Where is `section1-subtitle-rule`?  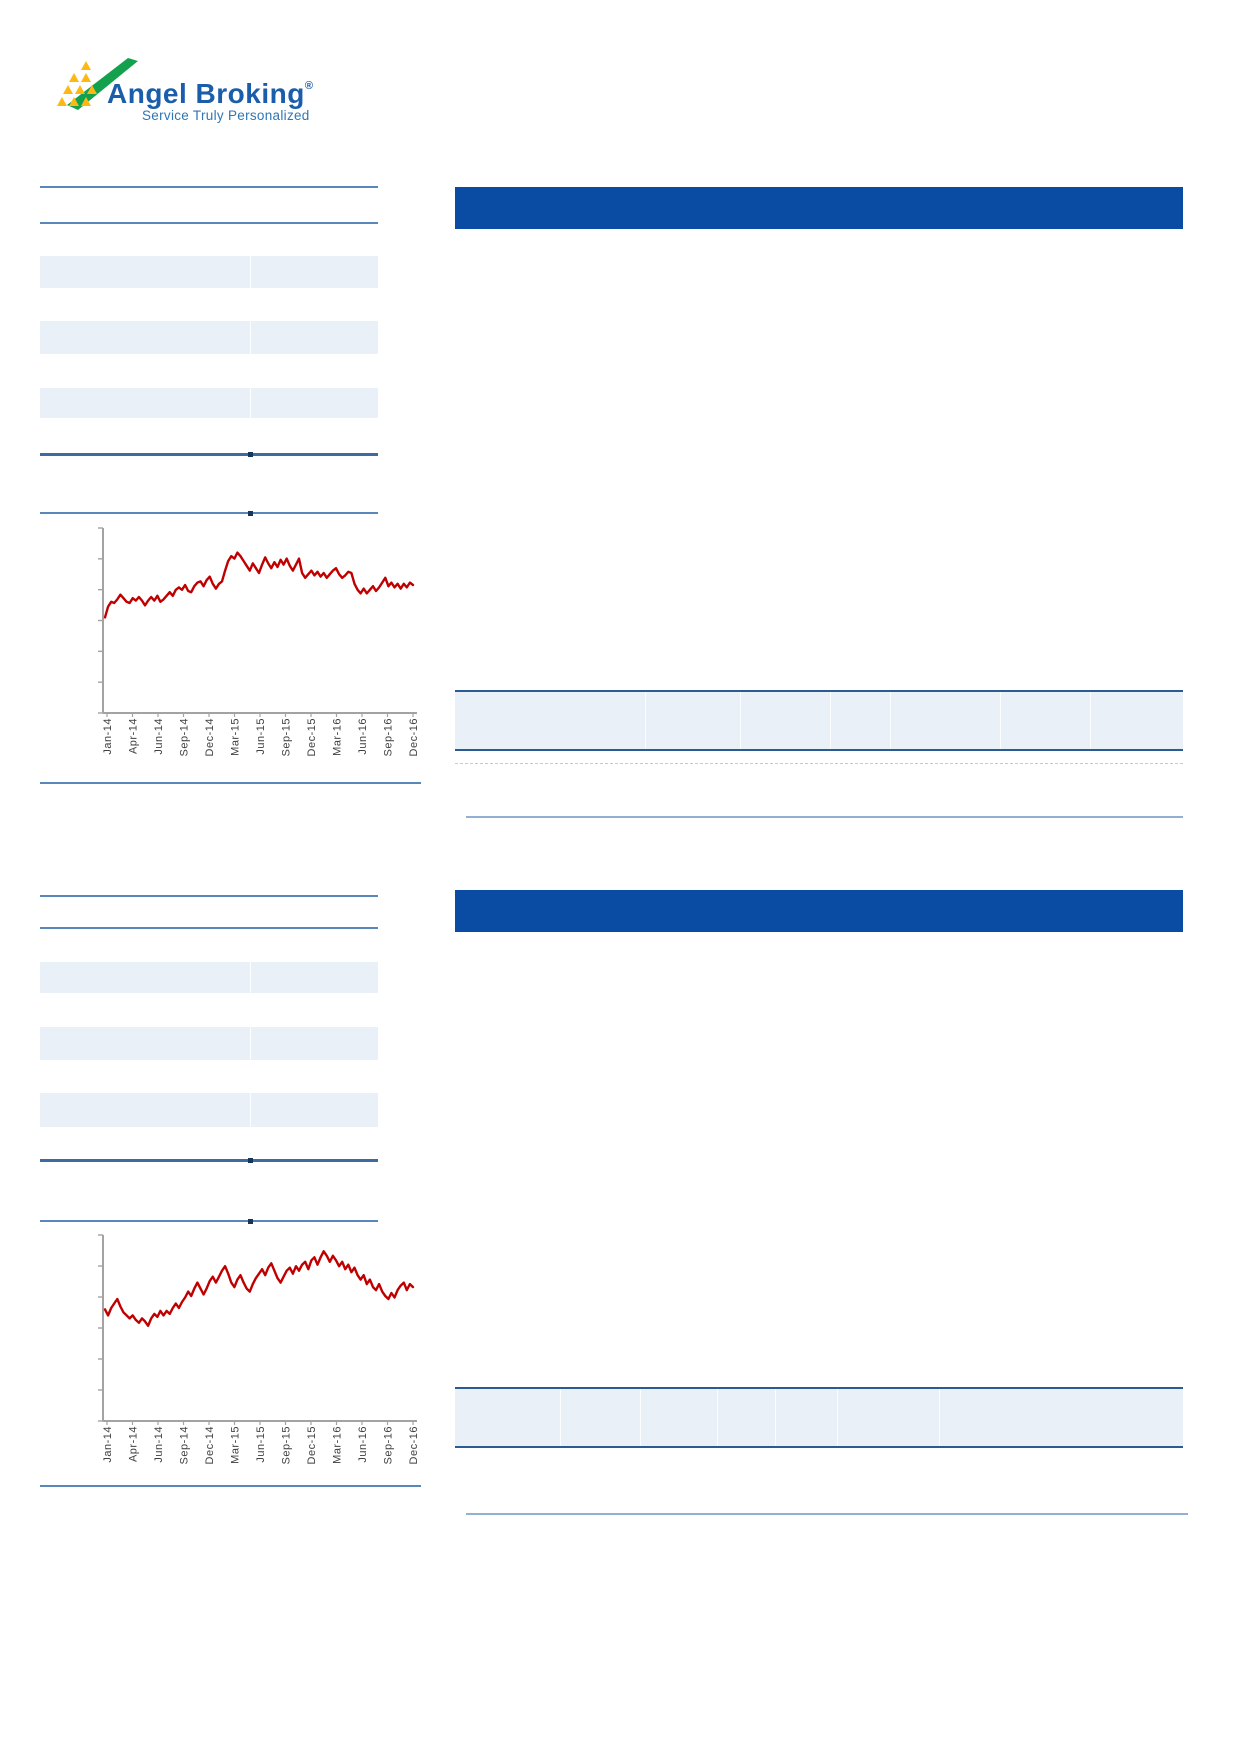 section1-subtitle-rule is located at coordinates (209, 223).